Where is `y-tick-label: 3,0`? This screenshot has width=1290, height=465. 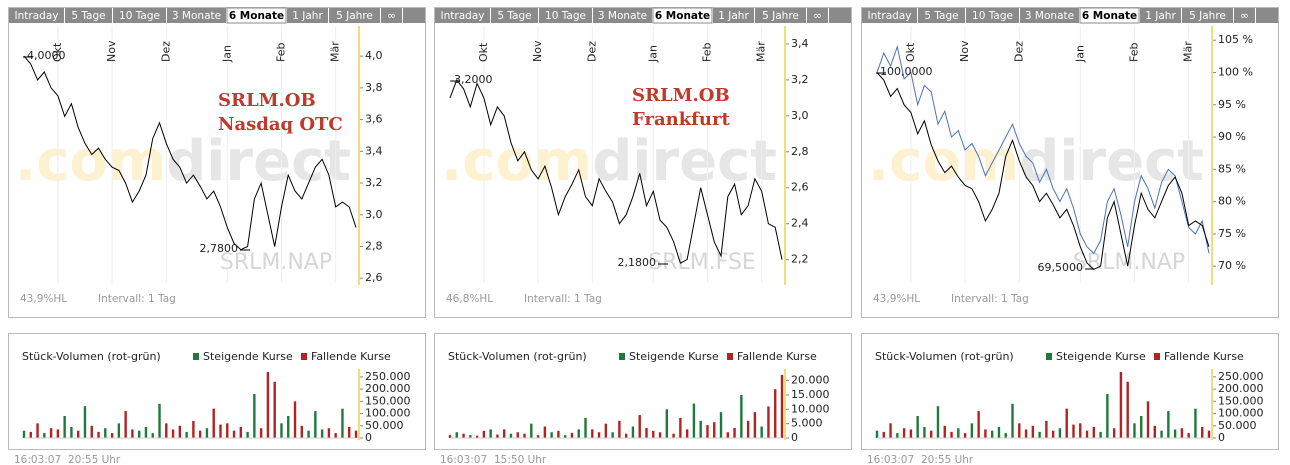 y-tick-label: 3,0 is located at coordinates (800, 115).